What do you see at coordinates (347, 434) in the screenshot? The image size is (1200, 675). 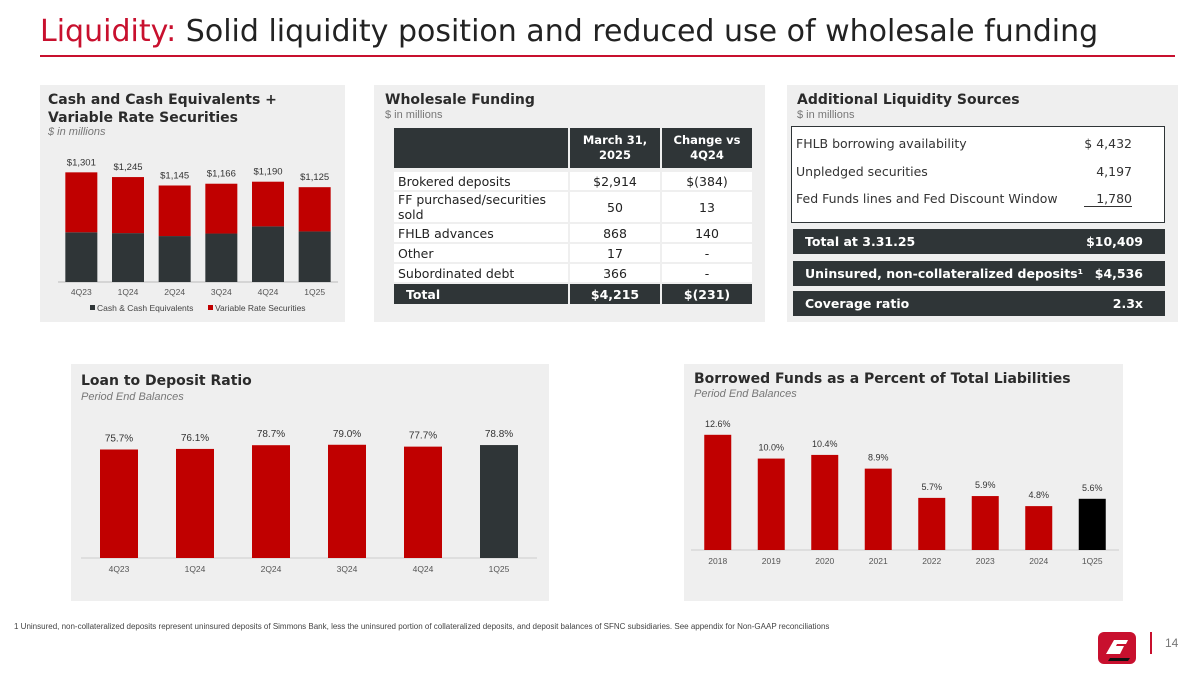 I see `data-label: 79.0%` at bounding box center [347, 434].